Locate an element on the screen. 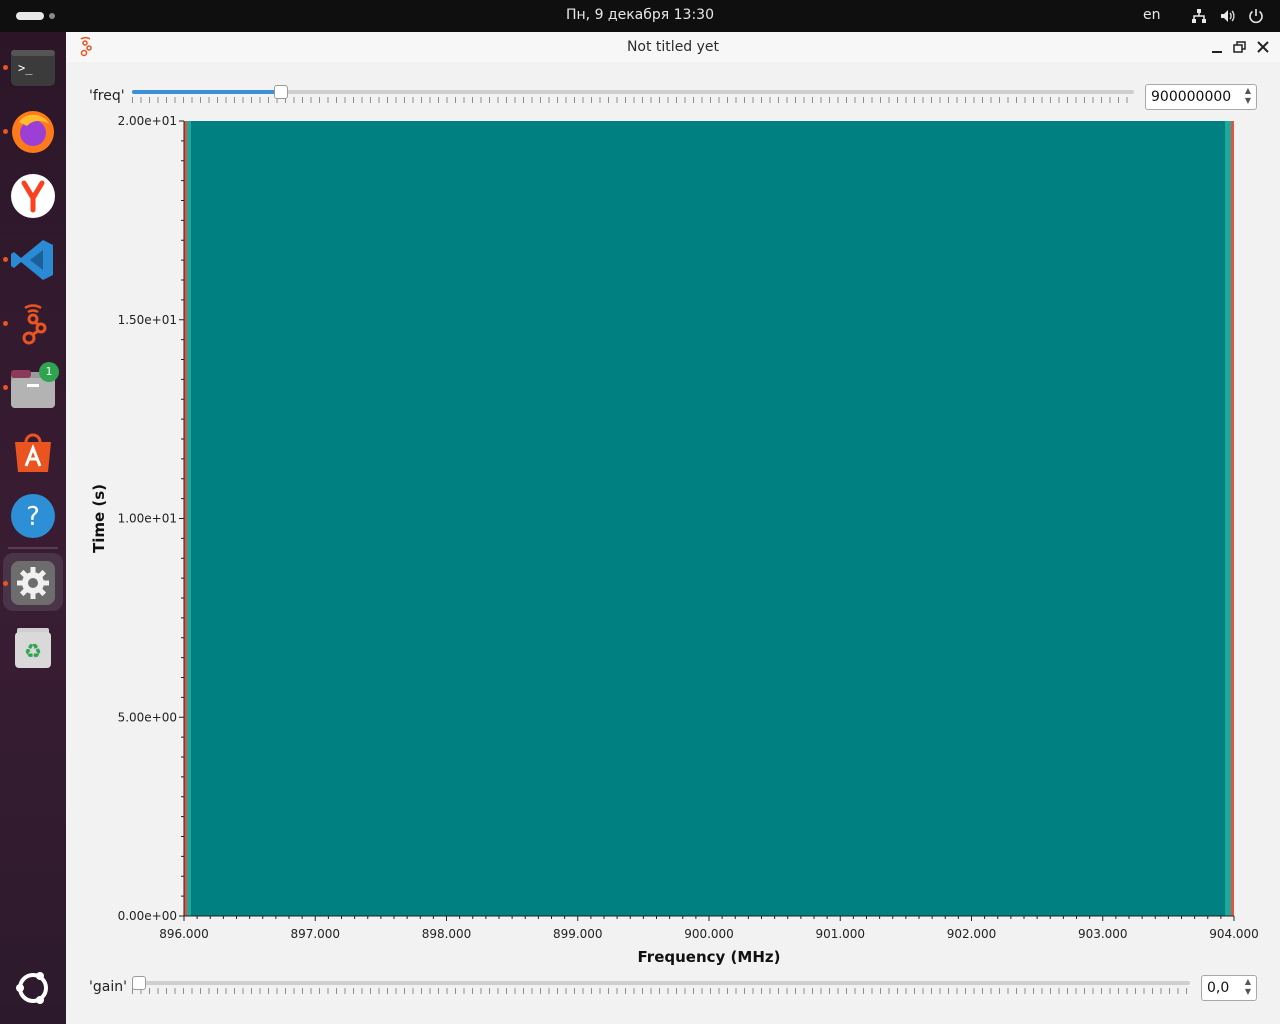  gain-label: 'gain' is located at coordinates (108, 987).